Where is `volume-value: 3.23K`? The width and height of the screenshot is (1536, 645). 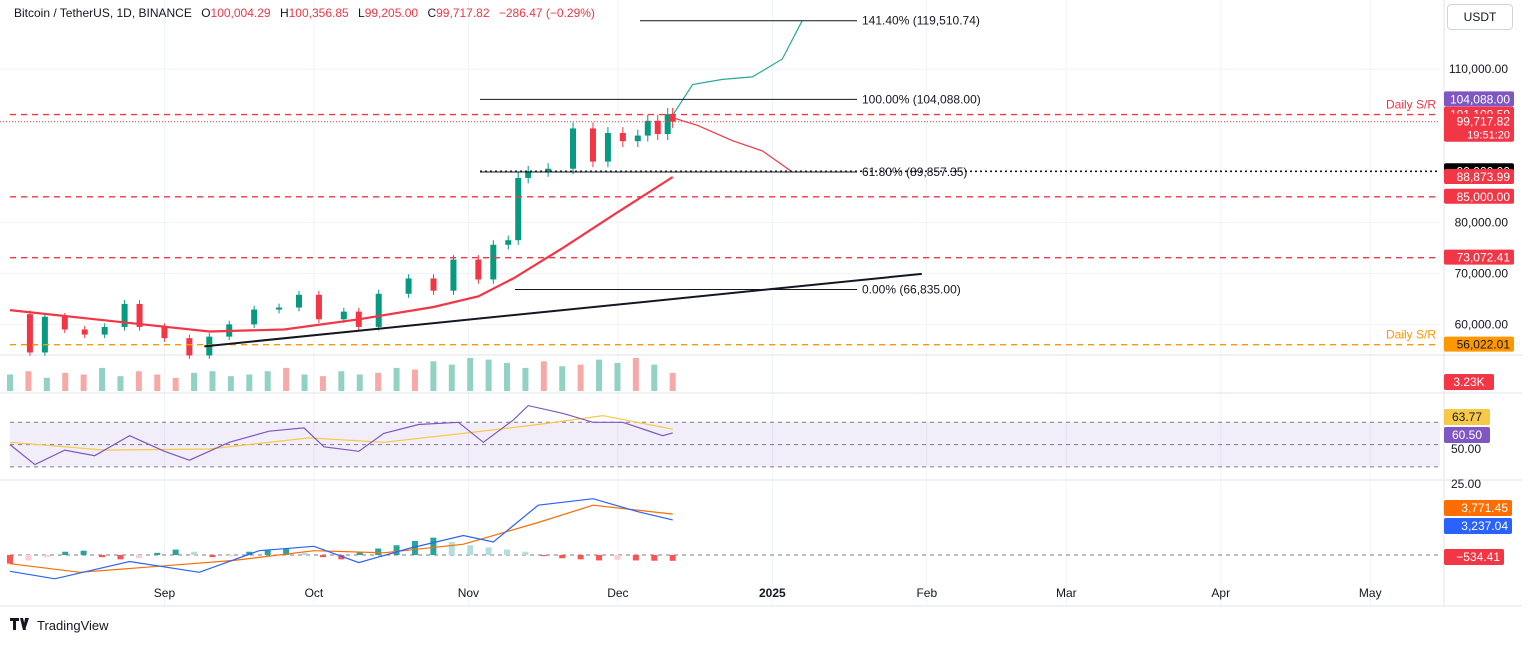
volume-value: 3.23K is located at coordinates (1468, 382).